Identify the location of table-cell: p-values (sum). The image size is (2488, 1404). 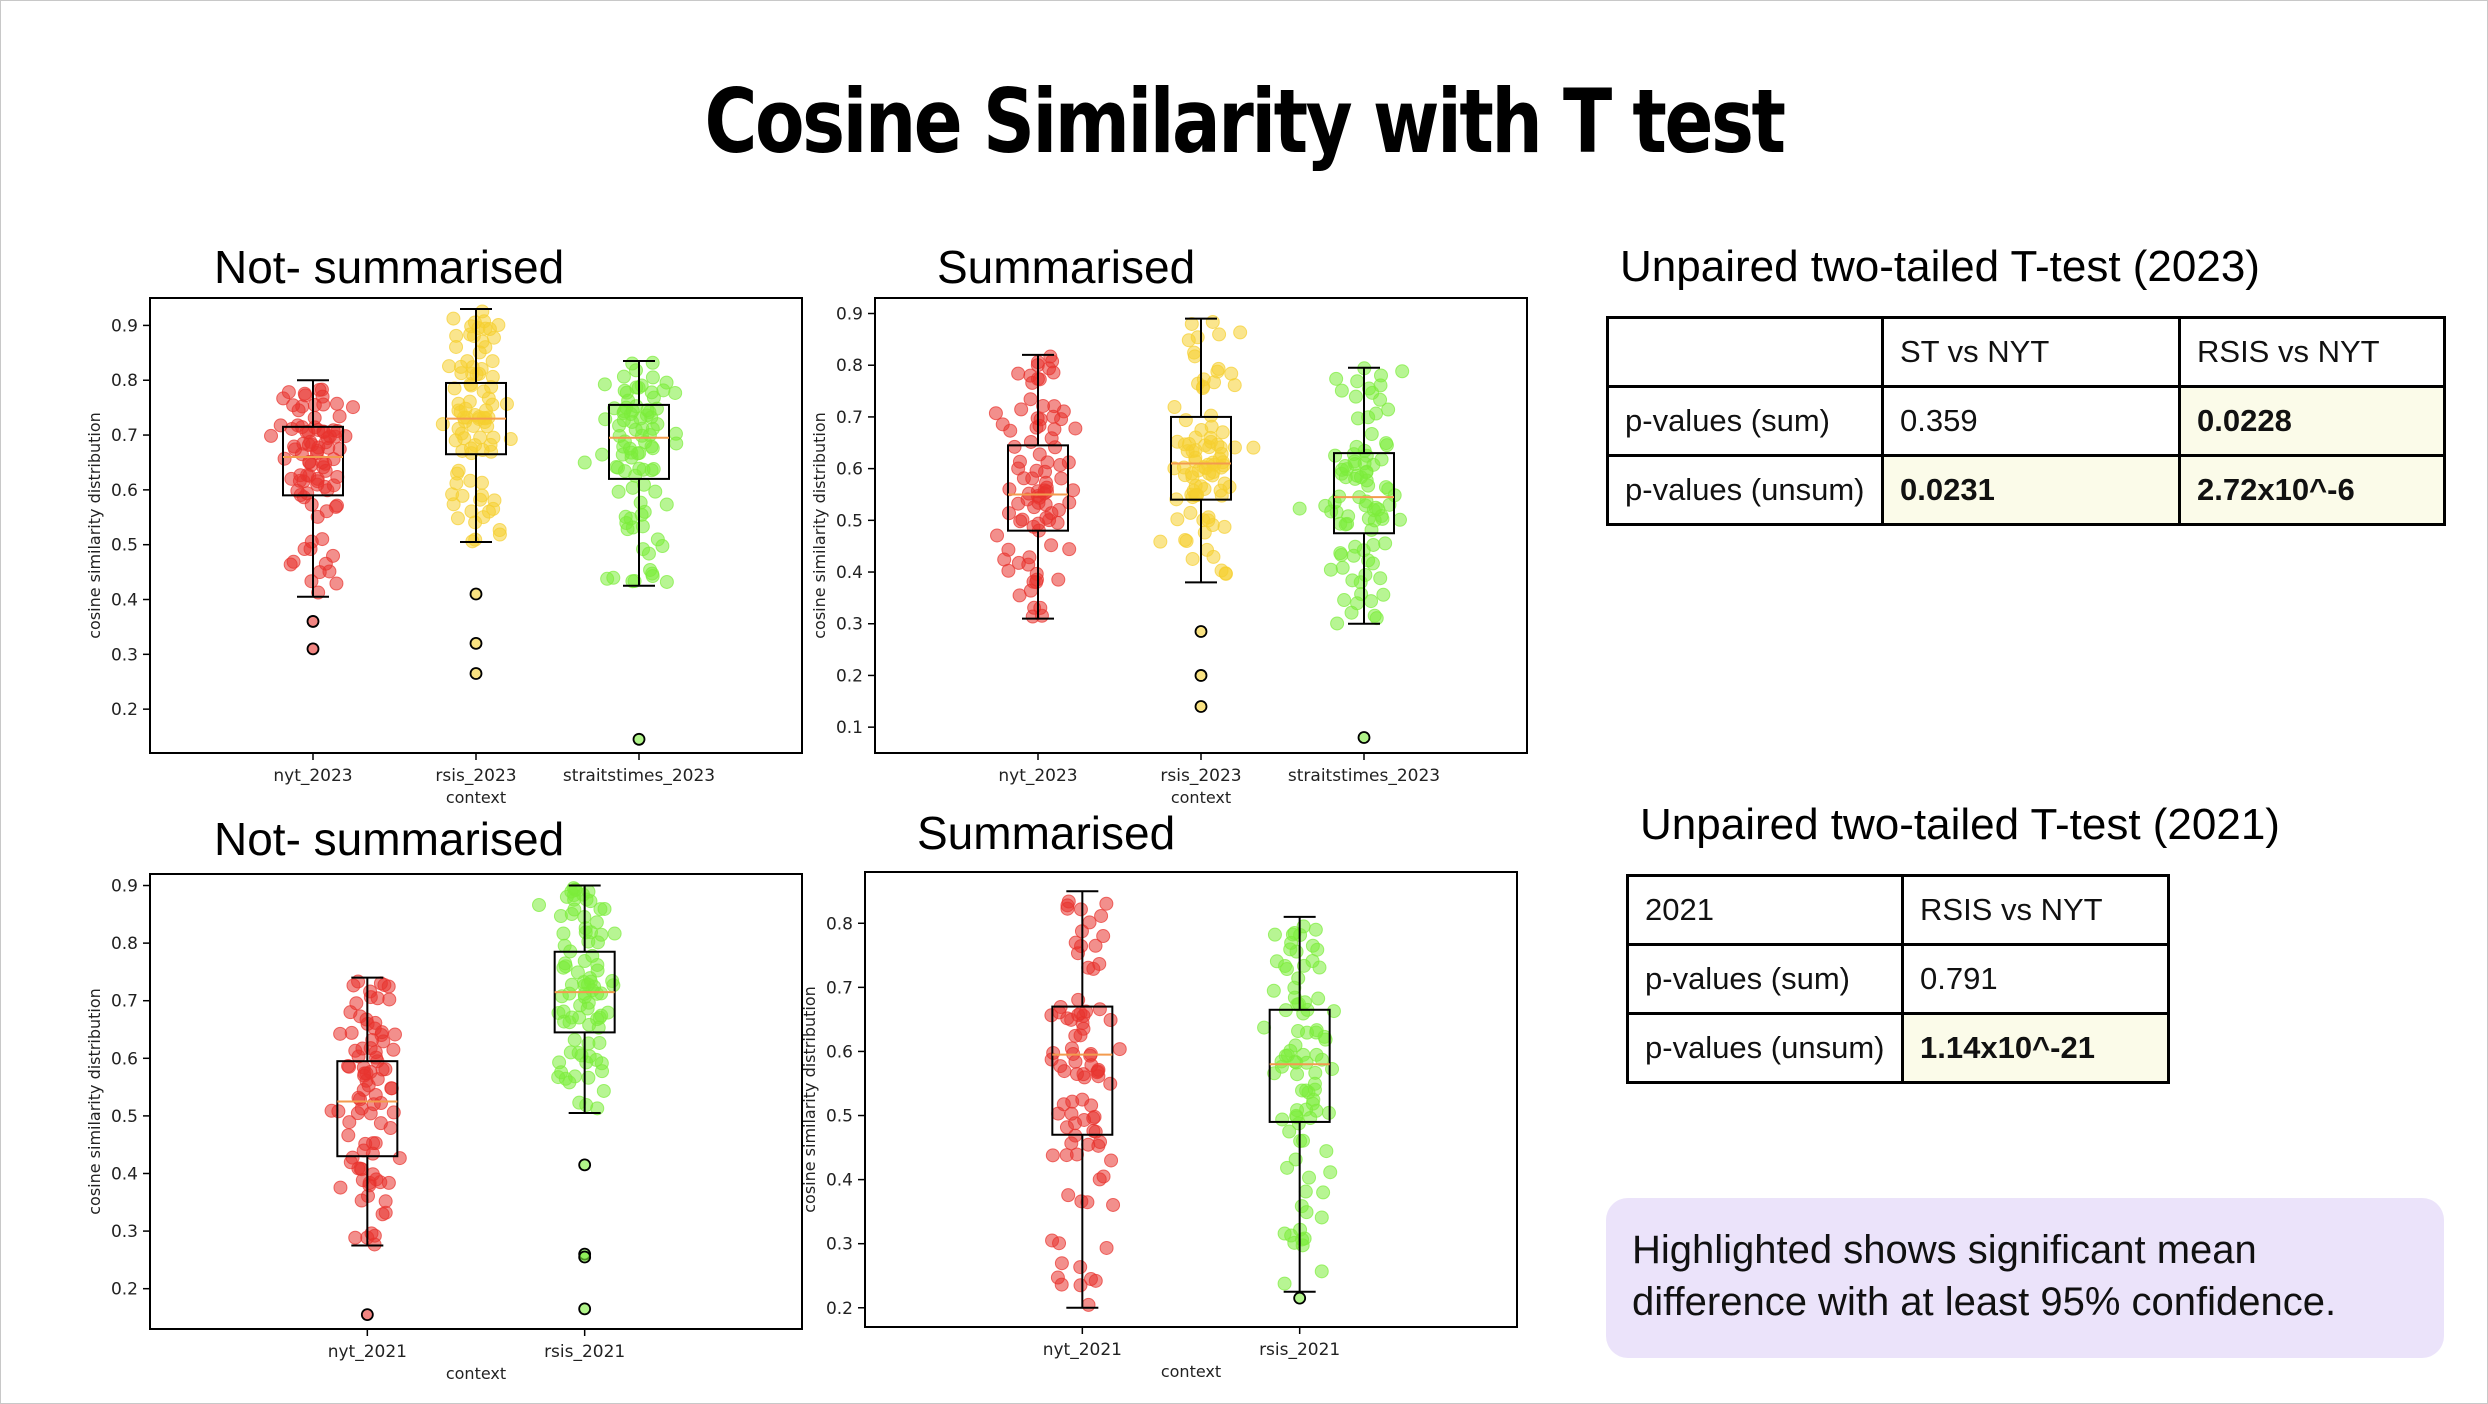
(1765, 979).